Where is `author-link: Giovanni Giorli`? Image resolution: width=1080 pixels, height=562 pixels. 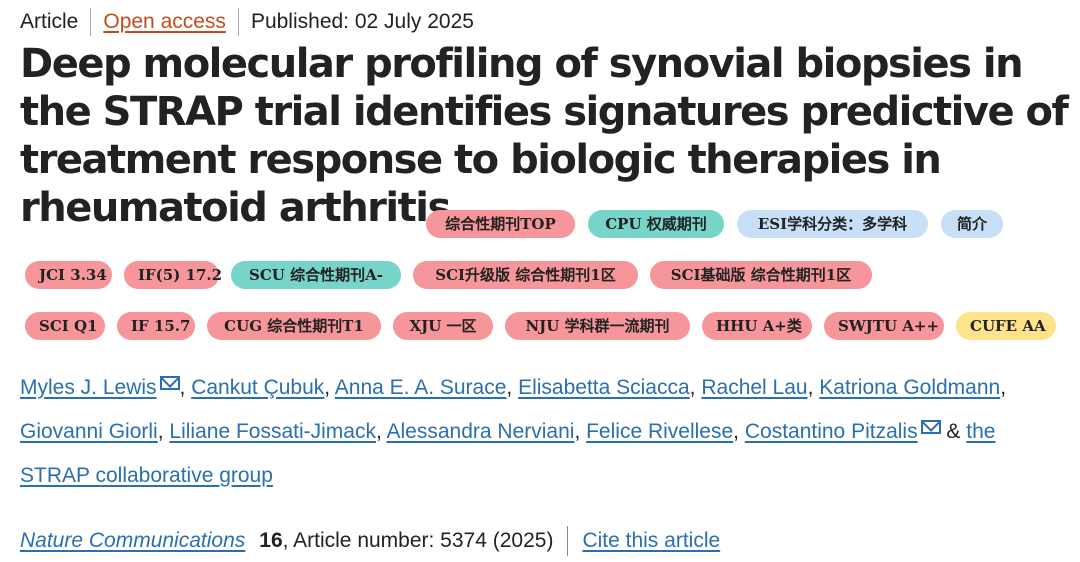 author-link: Giovanni Giorli is located at coordinates (89, 431).